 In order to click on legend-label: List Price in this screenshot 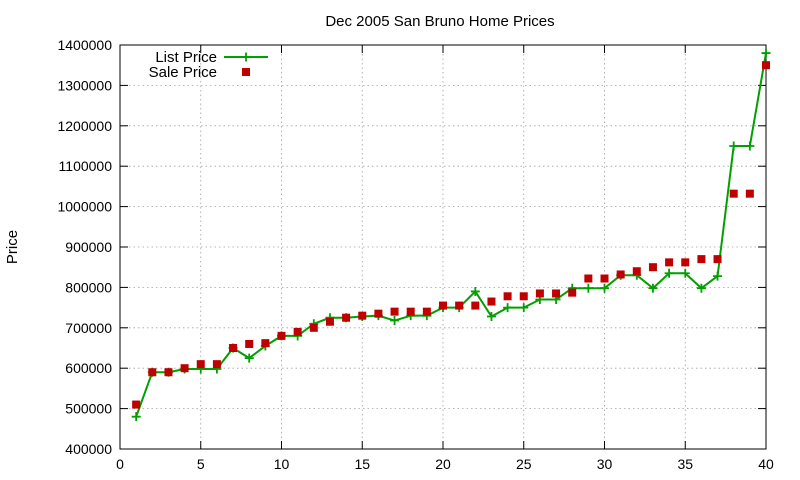, I will do `click(186, 57)`.